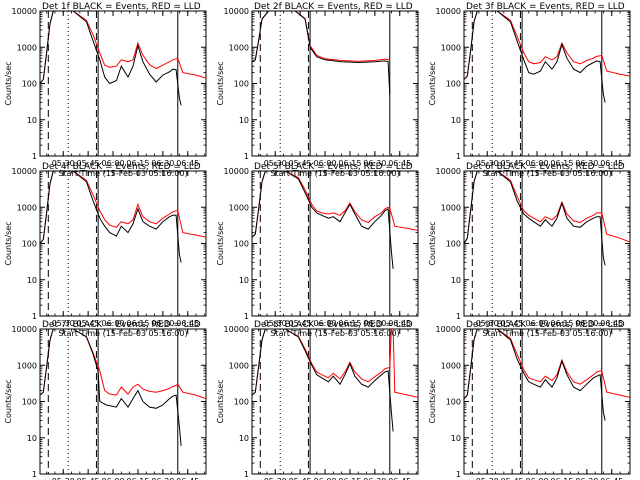  I want to click on panel-title: Det 3f BLACK = Events, RED = LLD, so click(545, 7).